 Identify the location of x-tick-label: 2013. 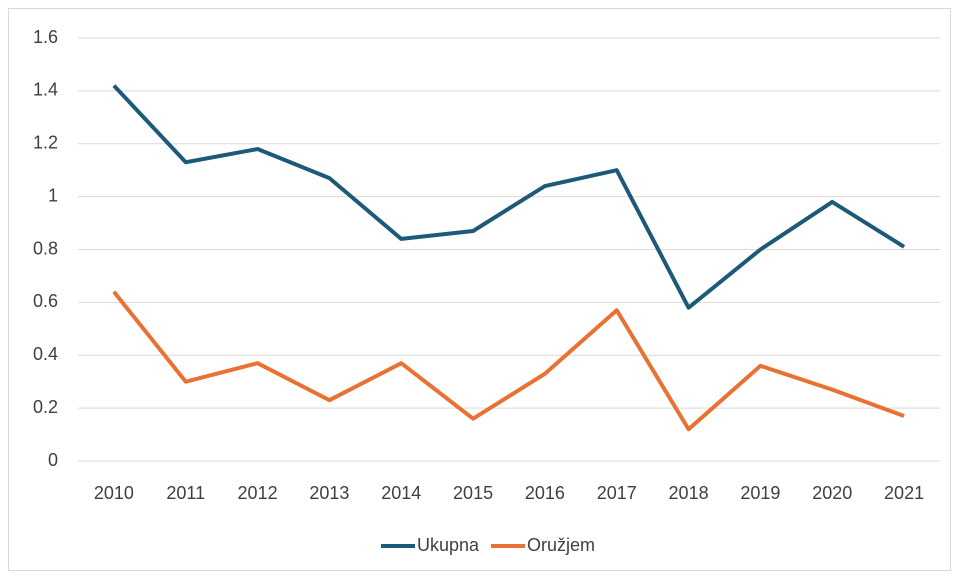
(329, 493).